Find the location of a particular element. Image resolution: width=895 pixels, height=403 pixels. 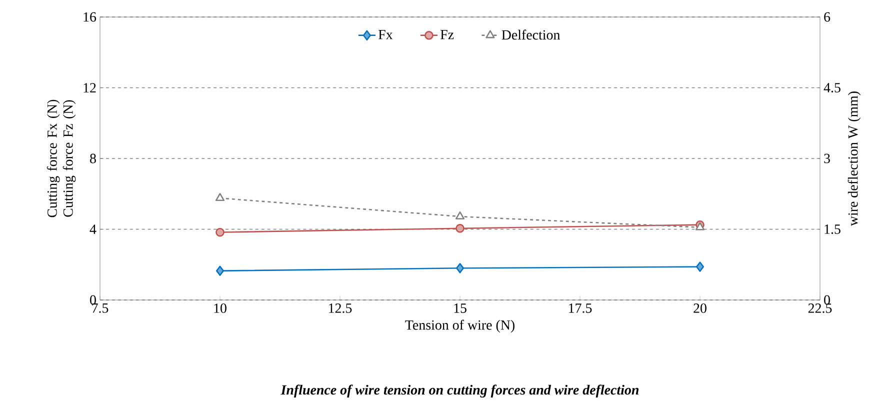

y2-tick-label: 3 is located at coordinates (827, 159).